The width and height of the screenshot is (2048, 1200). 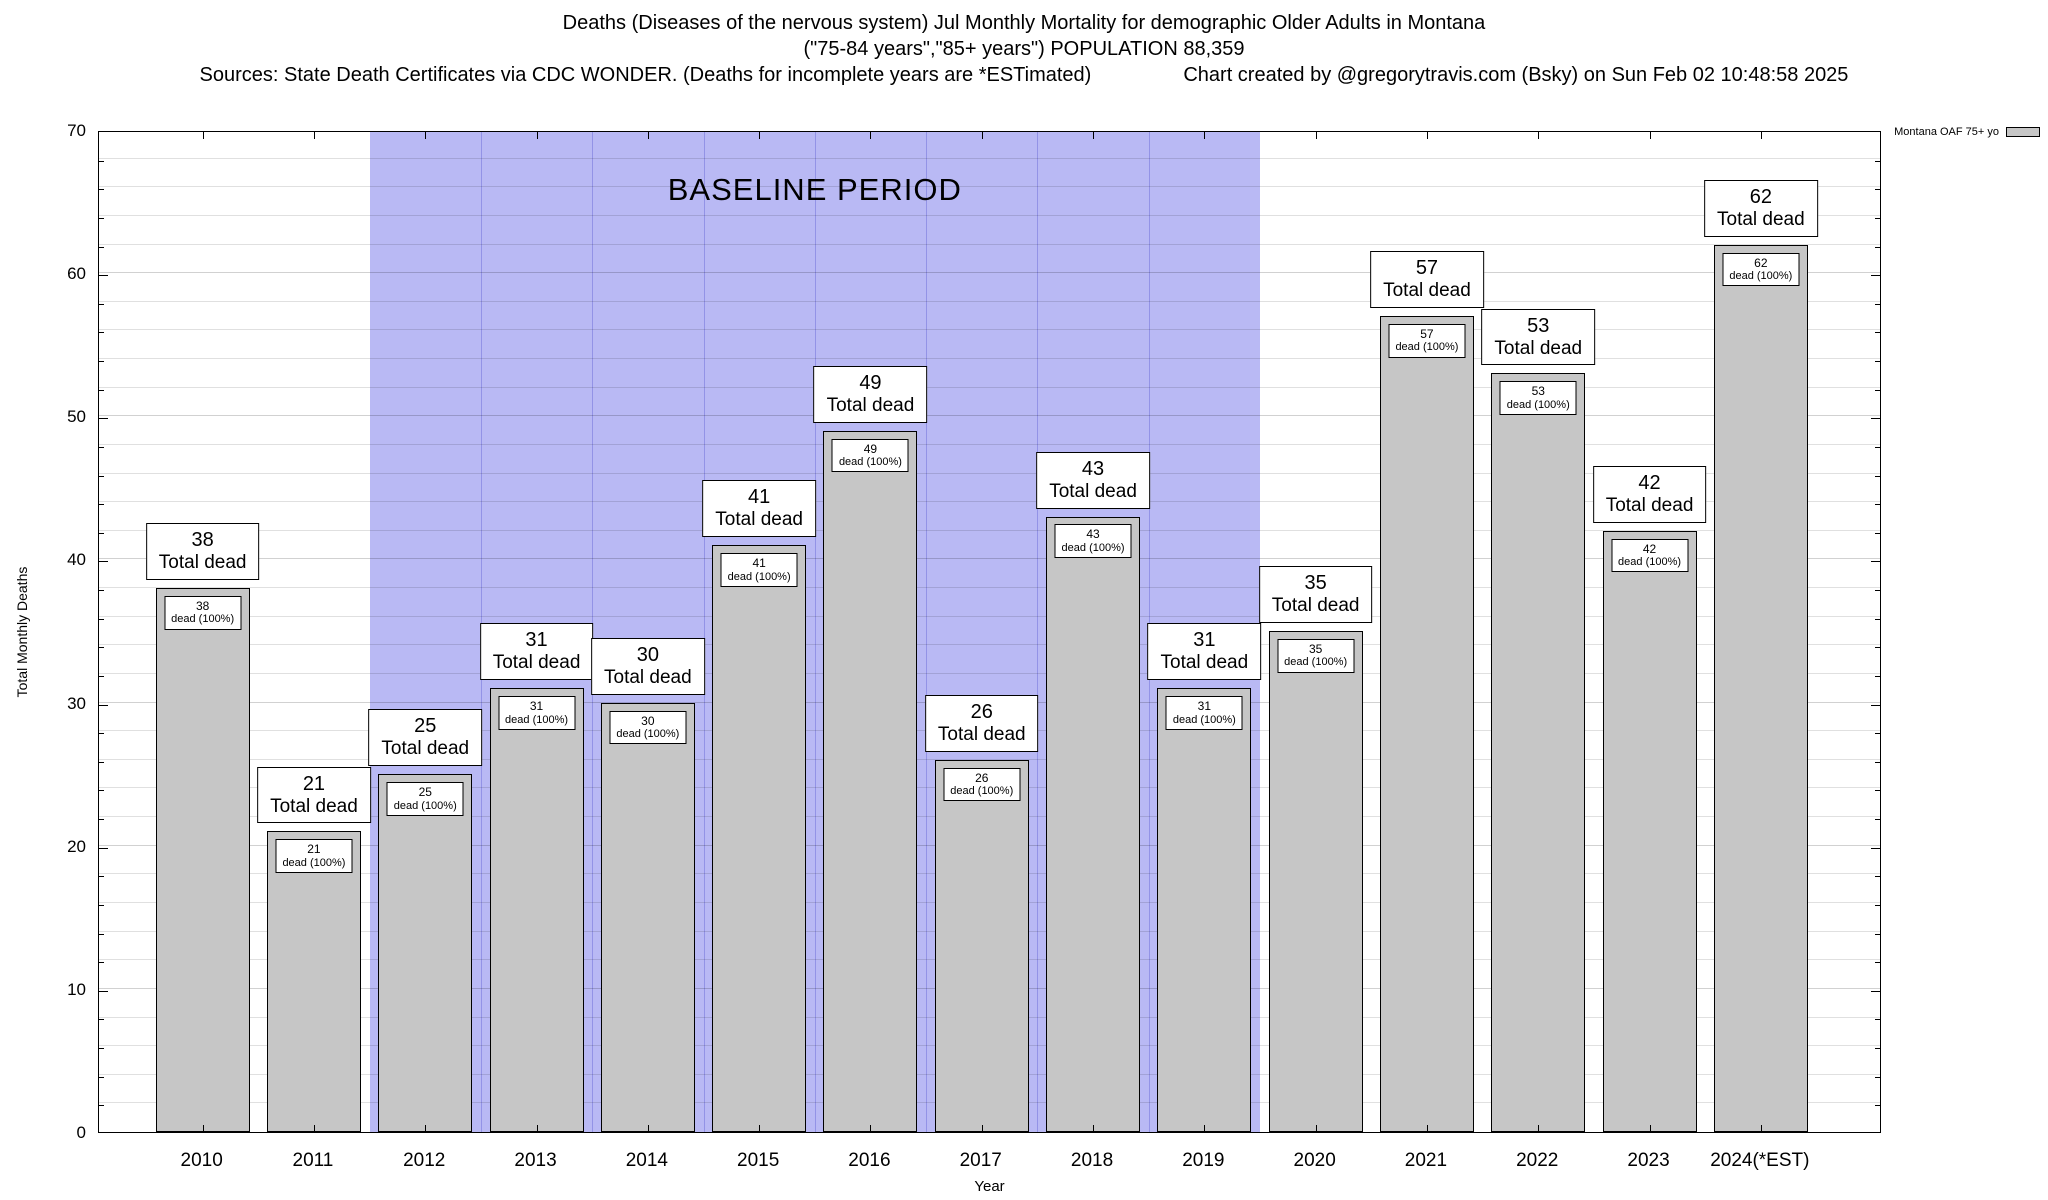 What do you see at coordinates (980, 1160) in the screenshot?
I see `x-tick-label: 2017` at bounding box center [980, 1160].